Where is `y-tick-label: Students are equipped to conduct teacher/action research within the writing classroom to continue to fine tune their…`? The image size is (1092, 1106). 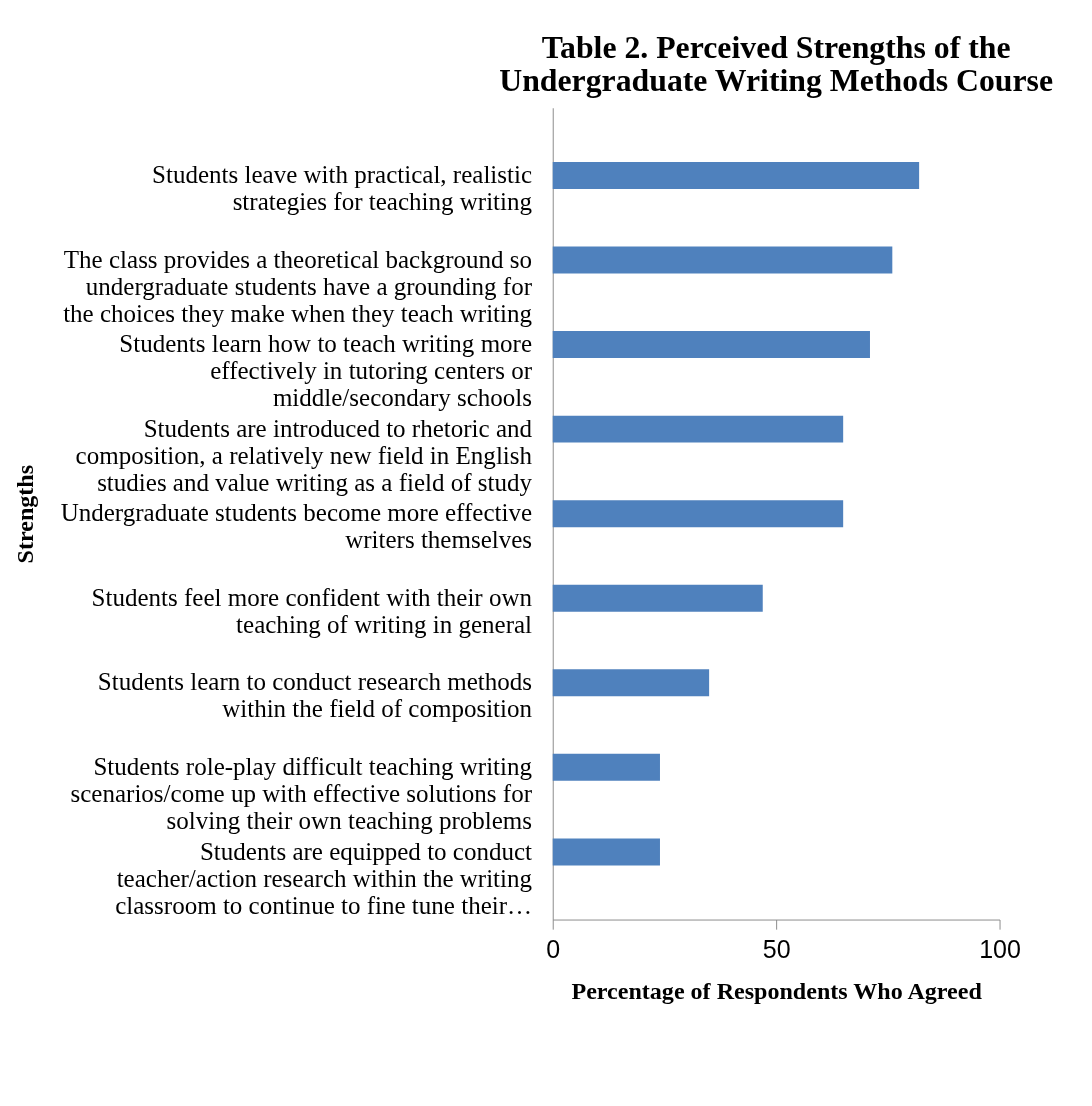
y-tick-label: Students are equipped to conduct teacher/action research within the writing classroom to continue to fine tune their… is located at coordinates (324, 878).